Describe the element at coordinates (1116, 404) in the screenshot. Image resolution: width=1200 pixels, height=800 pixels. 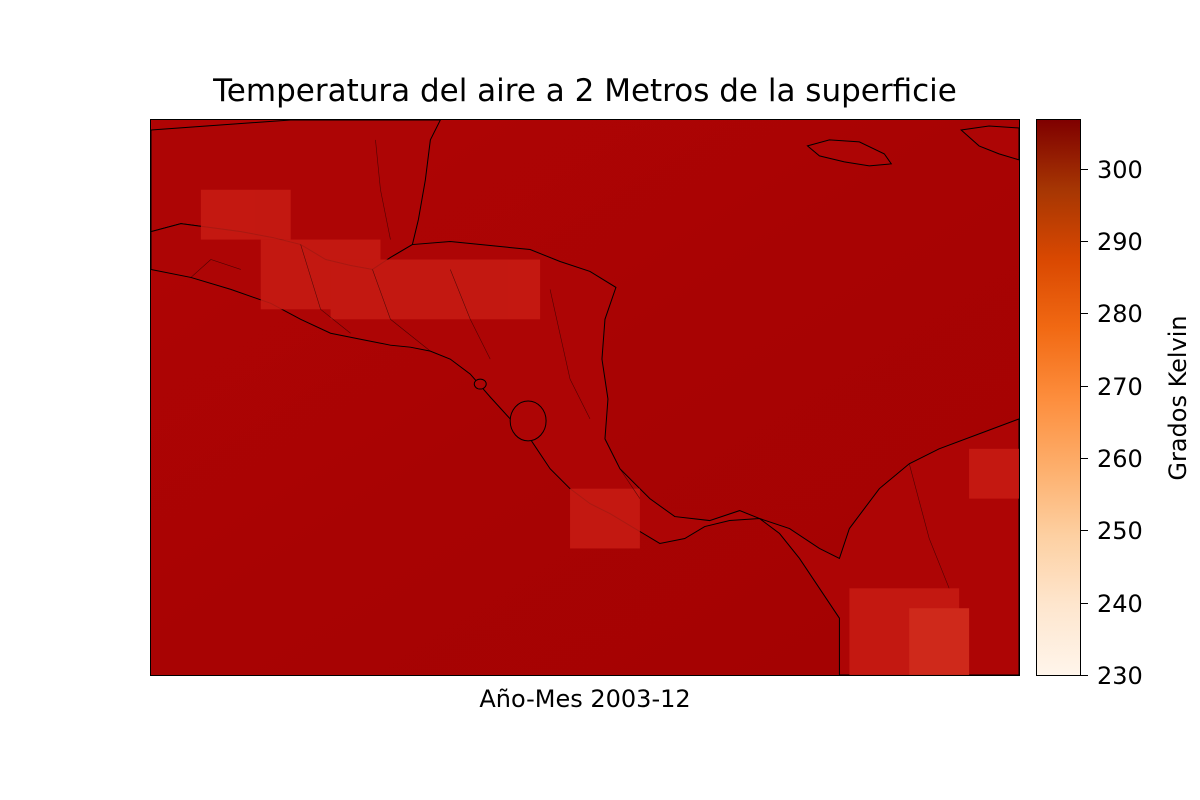
I see `colorbar-ticks: 230 240 250 260 270 280 290 300` at that location.